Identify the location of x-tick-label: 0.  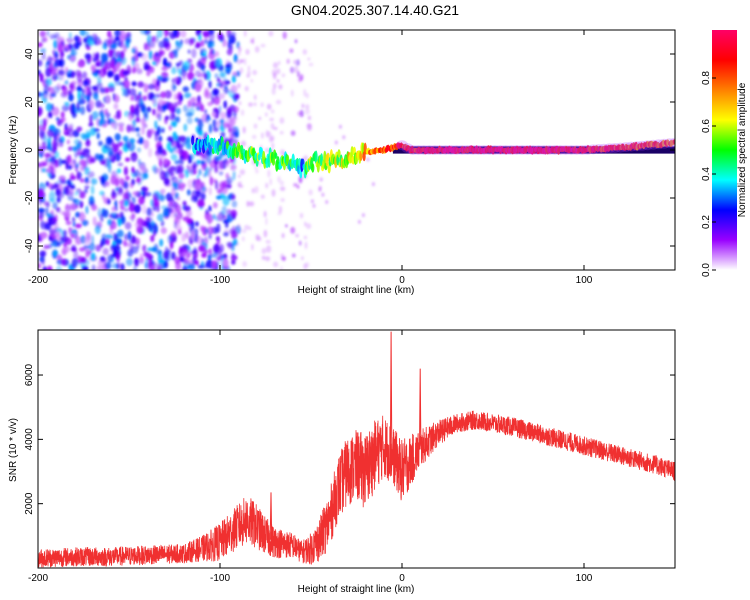
(402, 280).